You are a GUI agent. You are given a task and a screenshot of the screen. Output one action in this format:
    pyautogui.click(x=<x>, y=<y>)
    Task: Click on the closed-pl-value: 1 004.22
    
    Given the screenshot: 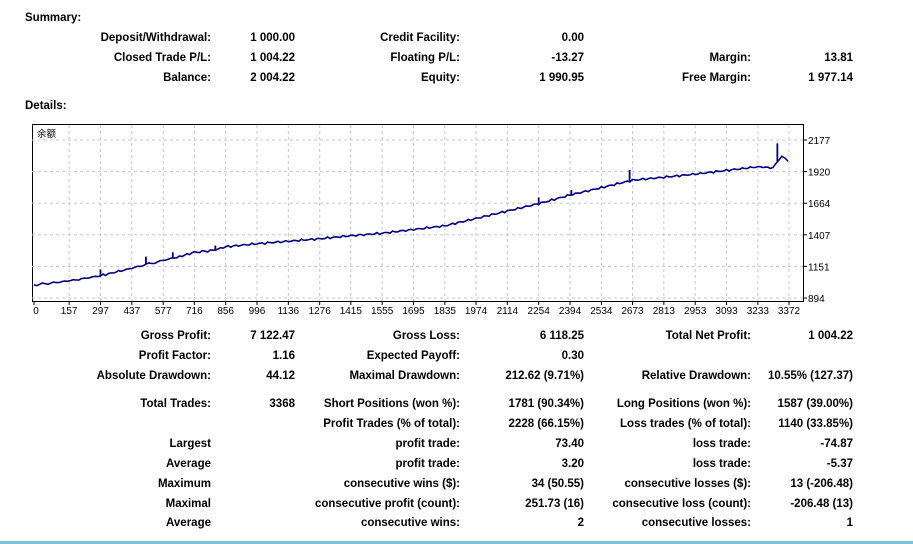 What is the action you would take?
    pyautogui.click(x=272, y=58)
    